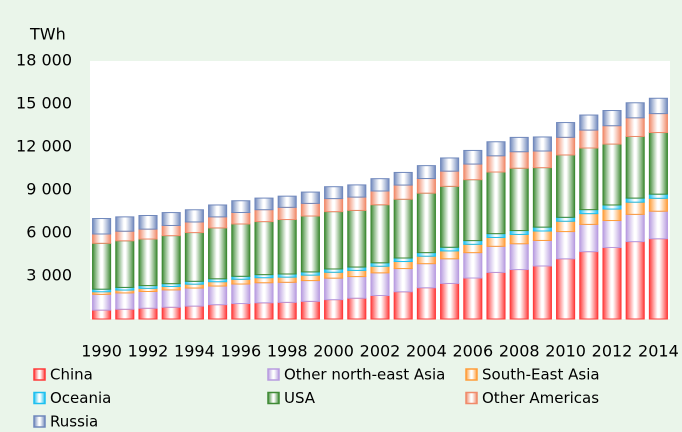 The image size is (682, 432). I want to click on y-axis-title: TWh, so click(47, 34).